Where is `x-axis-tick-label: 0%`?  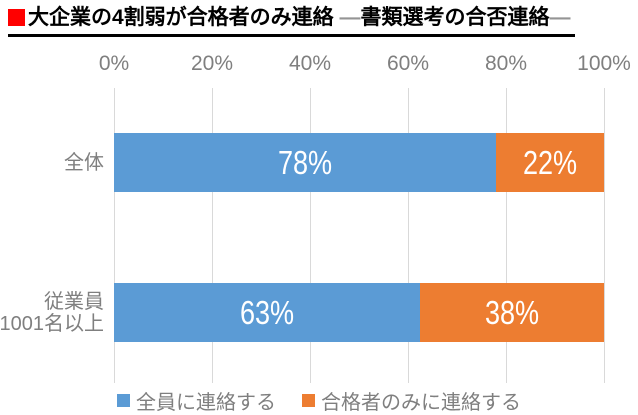
x-axis-tick-label: 0% is located at coordinates (114, 63).